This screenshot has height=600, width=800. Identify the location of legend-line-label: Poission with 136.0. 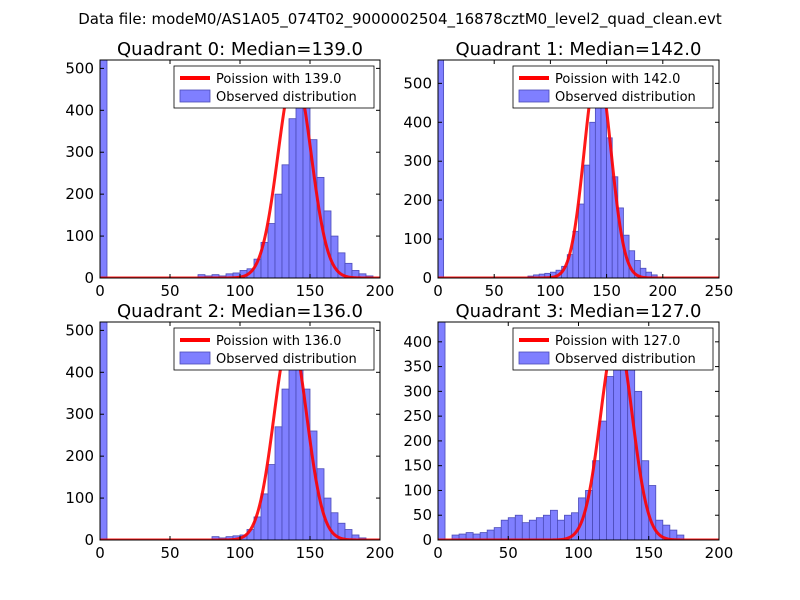
(278, 341).